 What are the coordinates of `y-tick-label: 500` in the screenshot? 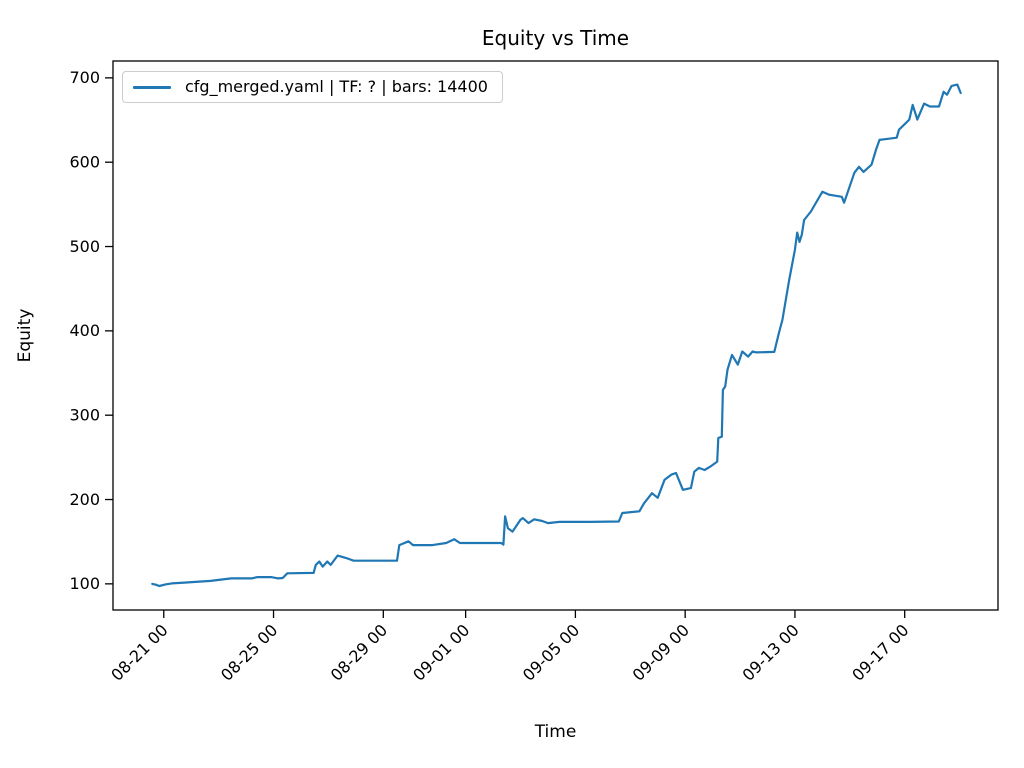 It's located at (84, 246).